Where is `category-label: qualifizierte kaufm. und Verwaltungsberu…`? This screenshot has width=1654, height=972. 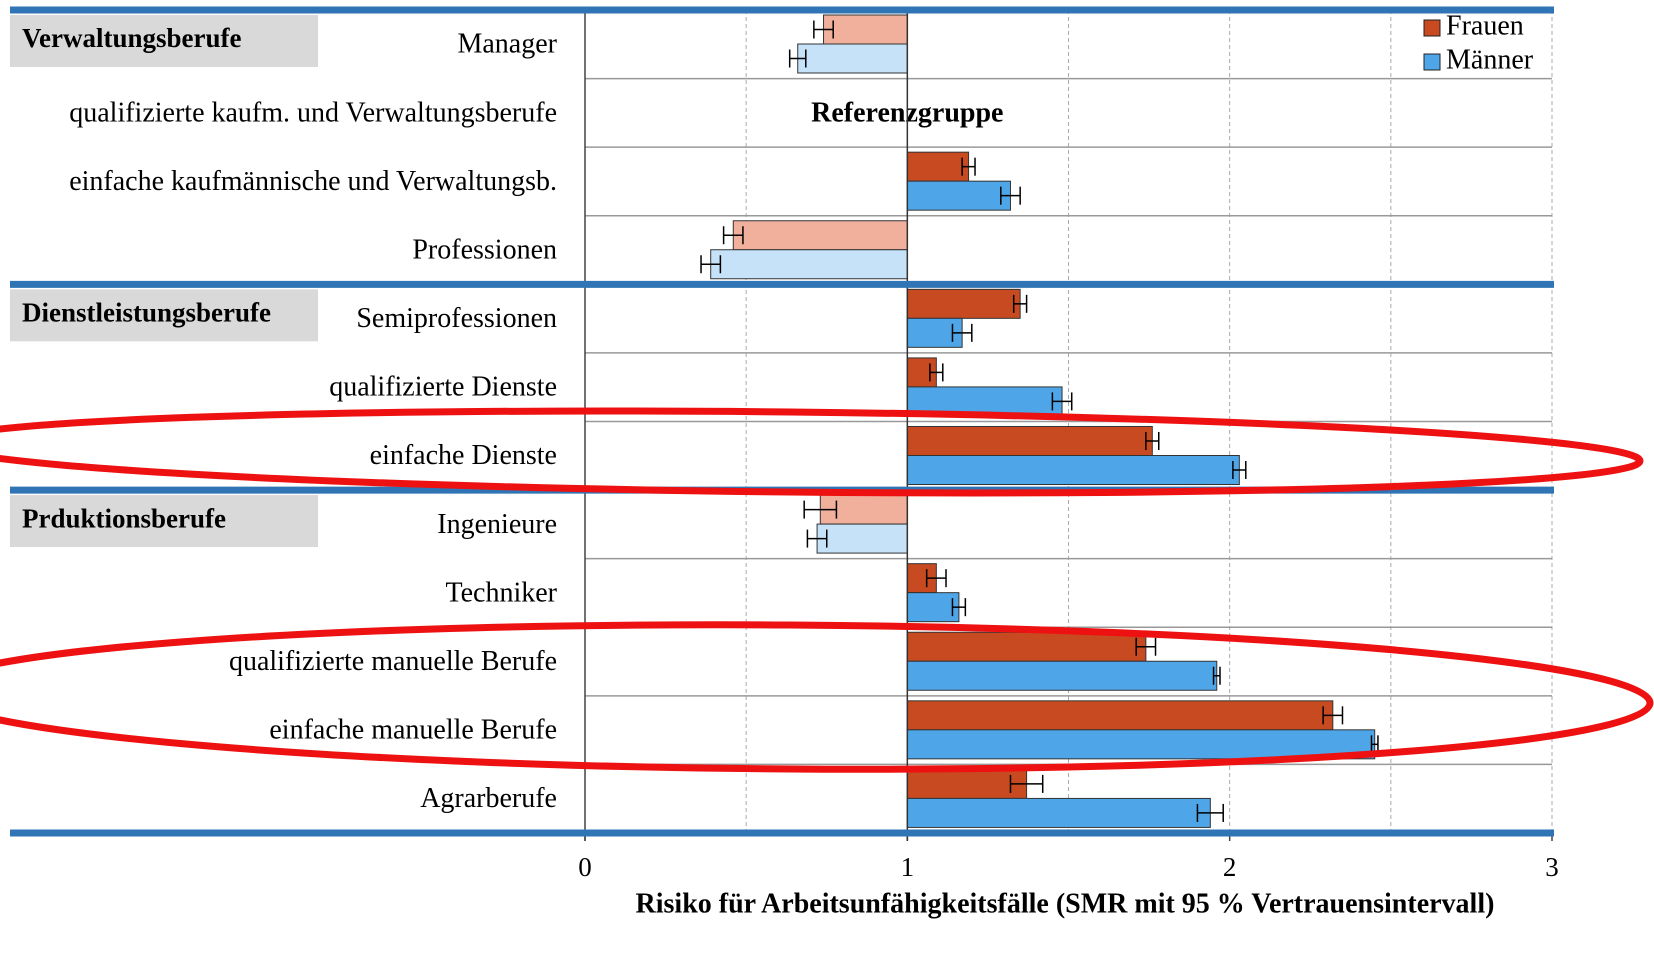 category-label: qualifizierte kaufm. und Verwaltungsberu… is located at coordinates (313, 112).